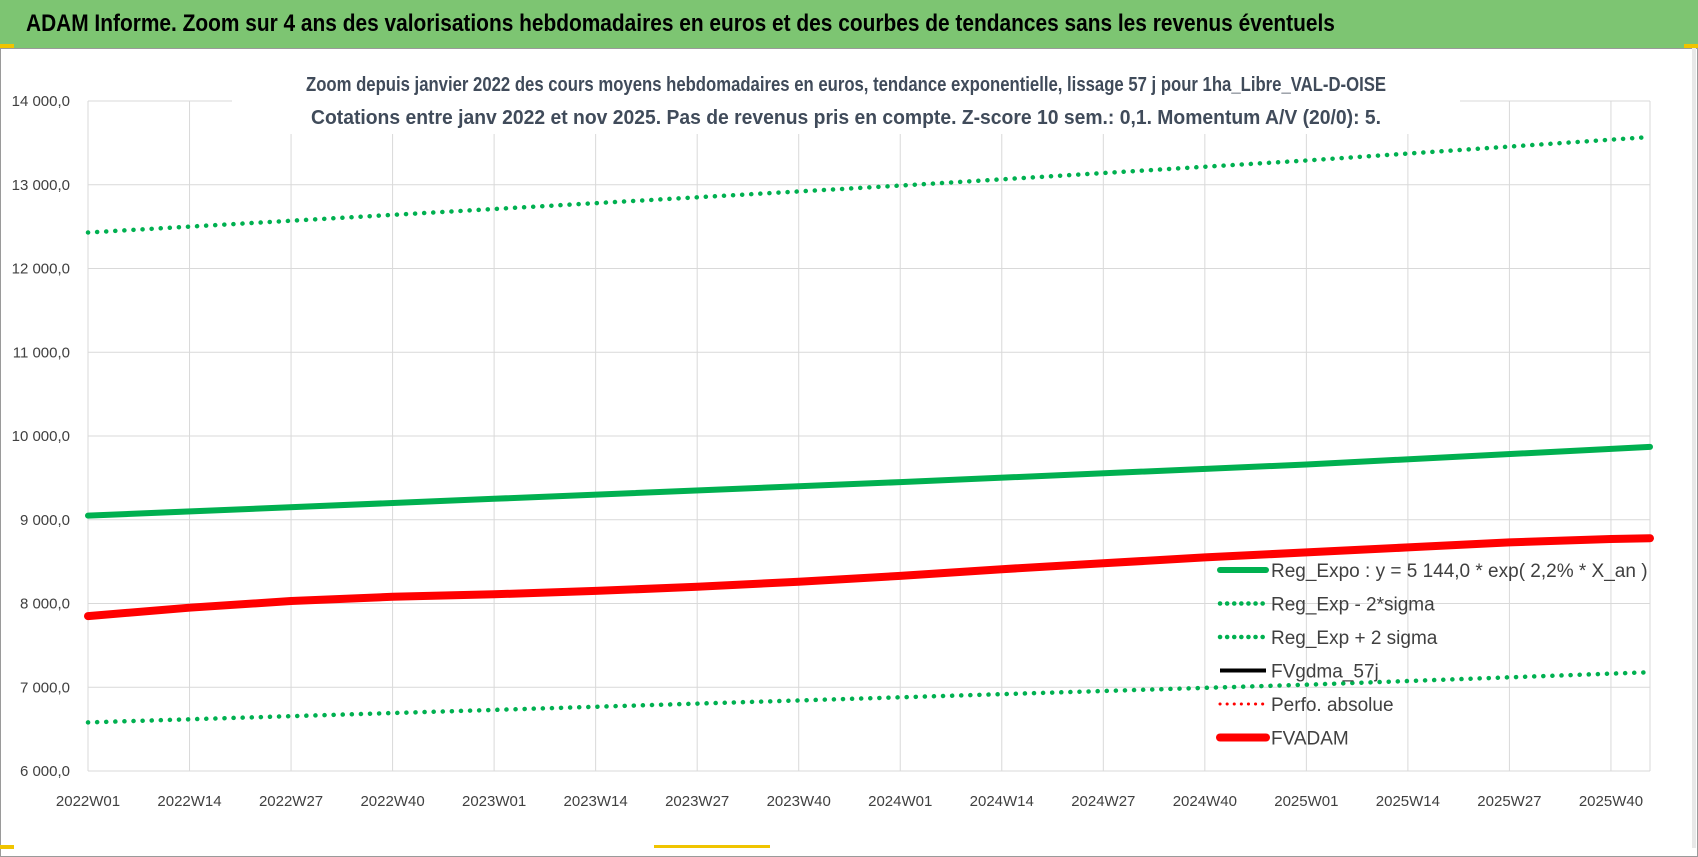 This screenshot has height=857, width=1698. What do you see at coordinates (291, 801) in the screenshot?
I see `x-tick-label: 2022W27` at bounding box center [291, 801].